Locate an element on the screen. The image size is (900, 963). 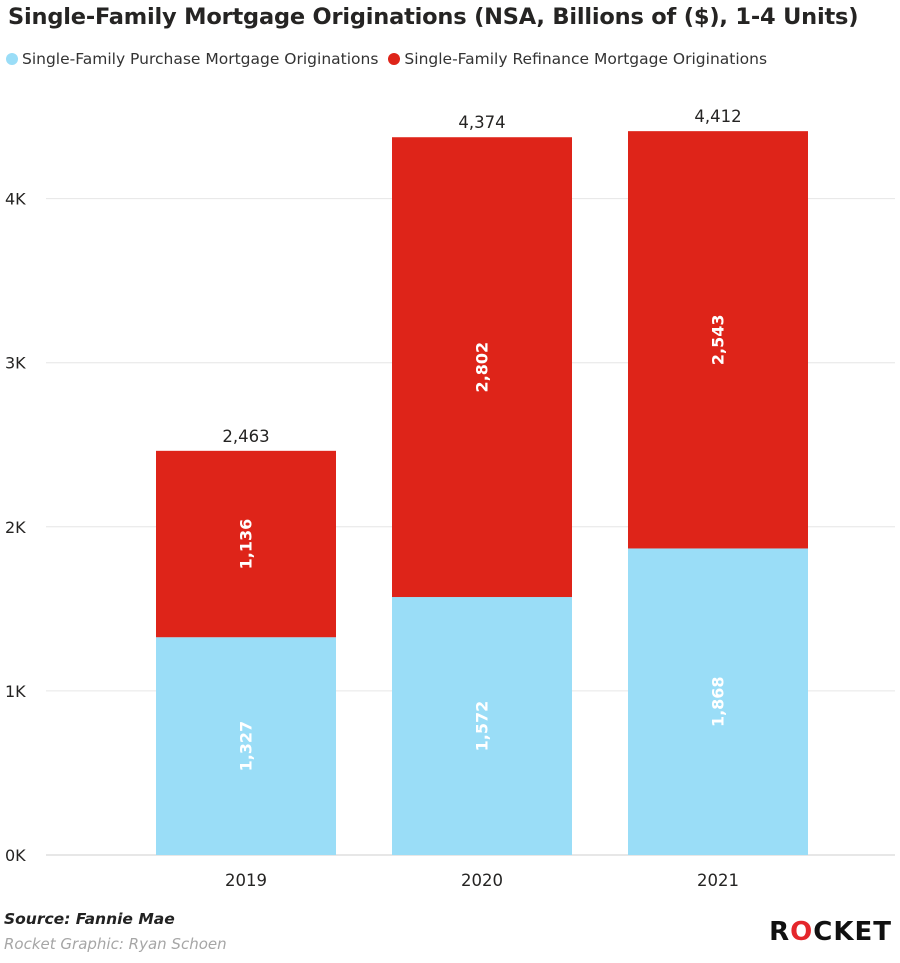
total-label: 4,374 is located at coordinates (481, 122).